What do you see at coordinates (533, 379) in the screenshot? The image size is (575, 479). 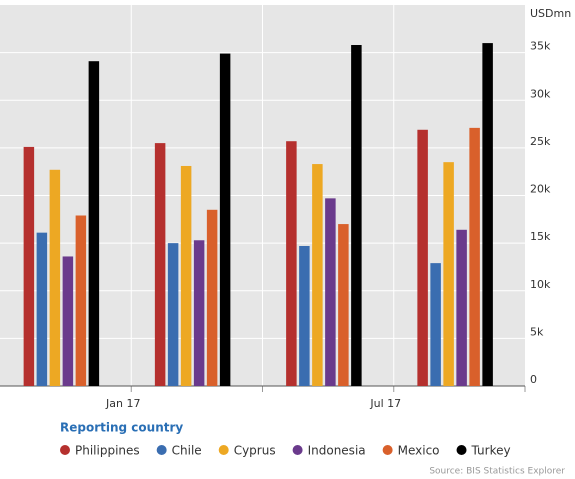 I see `y-tick-label: 0` at bounding box center [533, 379].